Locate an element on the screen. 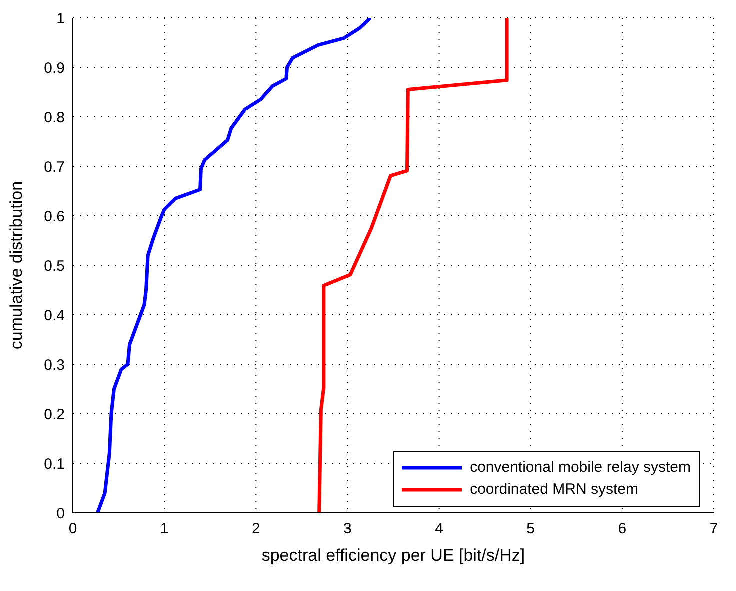 The width and height of the screenshot is (736, 591). y-tick-label: 0.5 is located at coordinates (54, 266).